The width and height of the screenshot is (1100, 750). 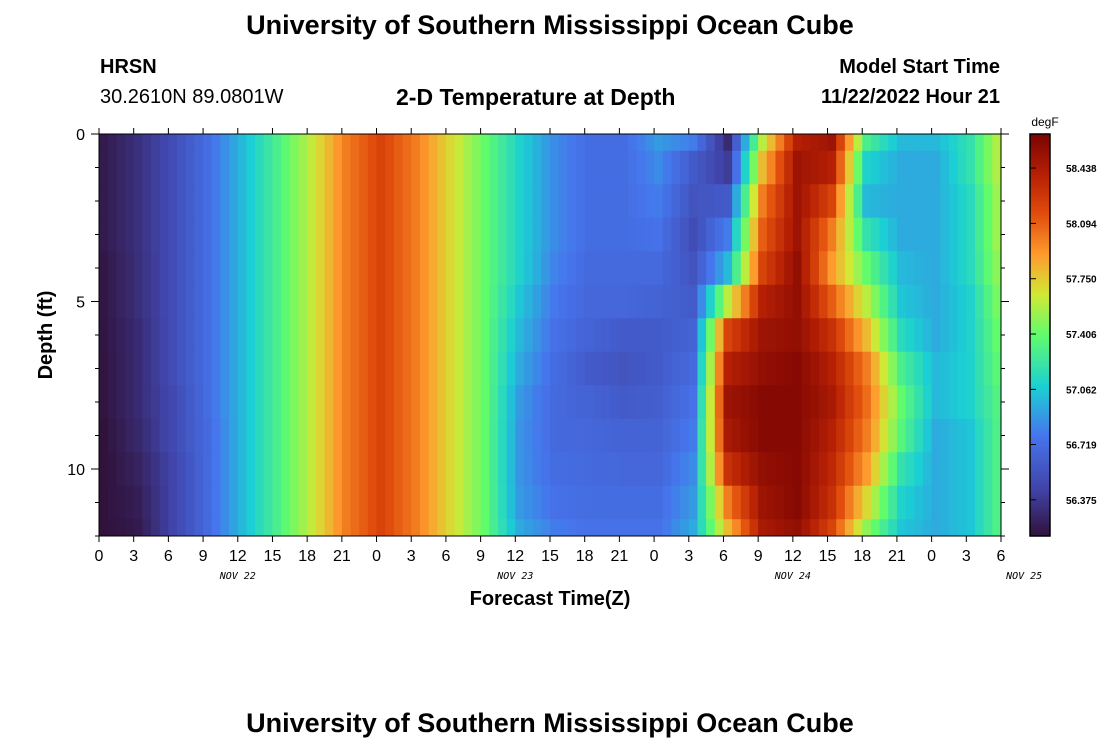 I want to click on colorbar, so click(x=1040, y=335).